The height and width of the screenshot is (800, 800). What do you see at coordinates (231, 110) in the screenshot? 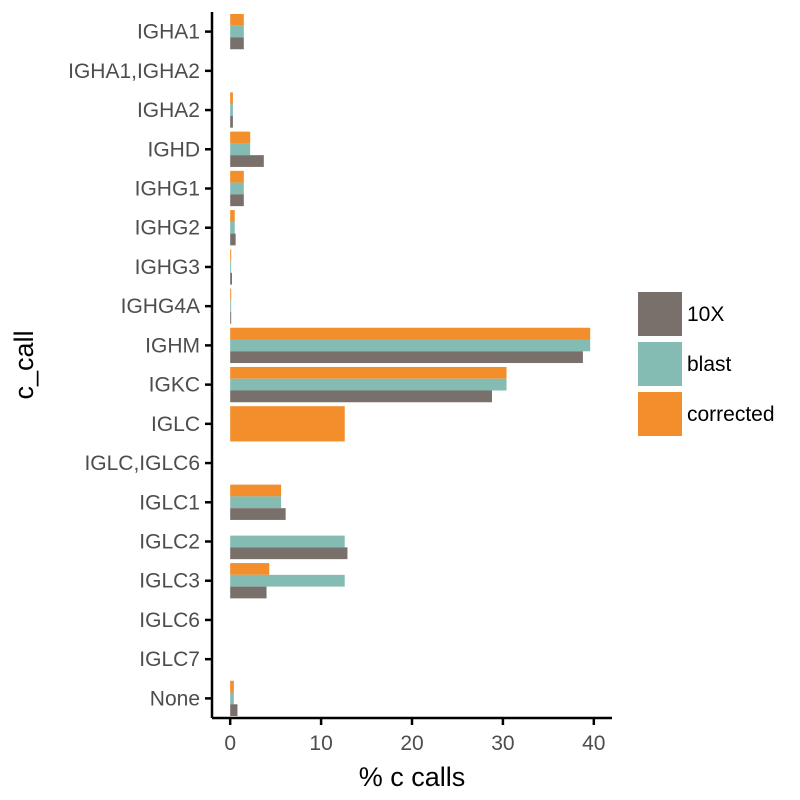
I see `bar-igha2-blast` at bounding box center [231, 110].